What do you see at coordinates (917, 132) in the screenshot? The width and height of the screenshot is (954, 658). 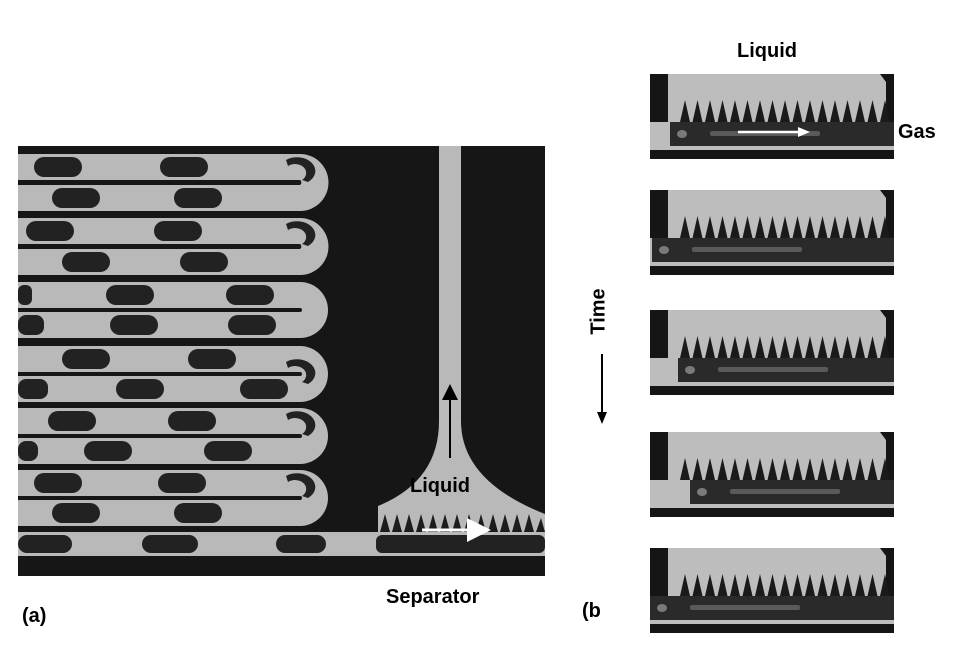 I see `gas-label: Gas` at bounding box center [917, 132].